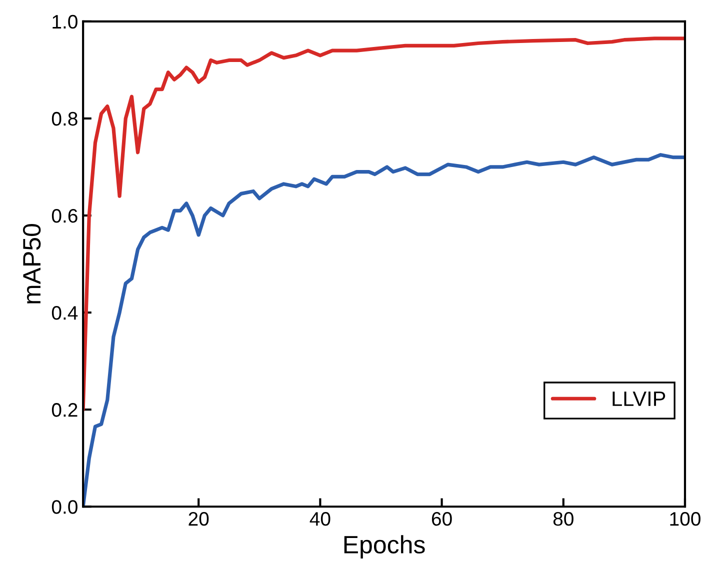 Image resolution: width=704 pixels, height=579 pixels. What do you see at coordinates (563, 519) in the screenshot?
I see `x-tick-label: 80` at bounding box center [563, 519].